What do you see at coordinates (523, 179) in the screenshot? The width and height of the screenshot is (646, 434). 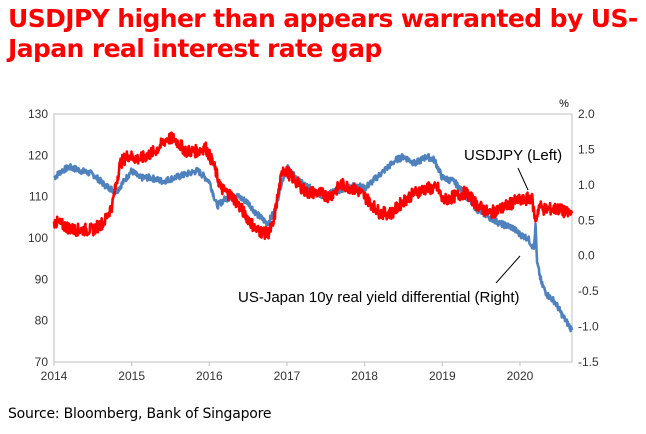 I see `annotation-usdjpy-arrow` at bounding box center [523, 179].